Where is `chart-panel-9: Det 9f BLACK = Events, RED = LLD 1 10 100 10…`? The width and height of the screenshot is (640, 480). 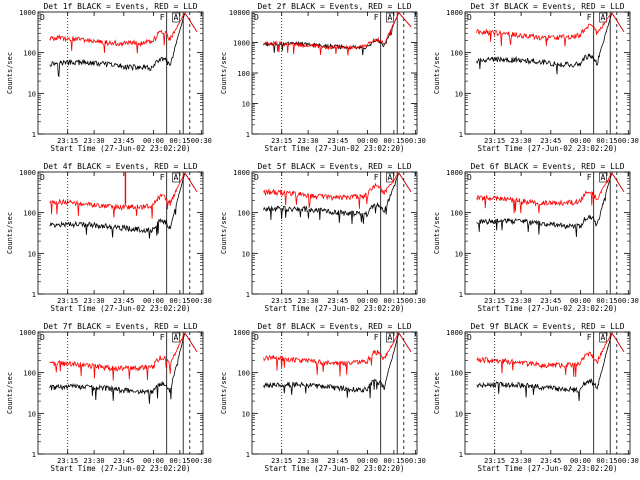
chart-panel-9: Det 9f BLACK = Events, RED = LLD 1 10 100 10… is located at coordinates (536, 397).